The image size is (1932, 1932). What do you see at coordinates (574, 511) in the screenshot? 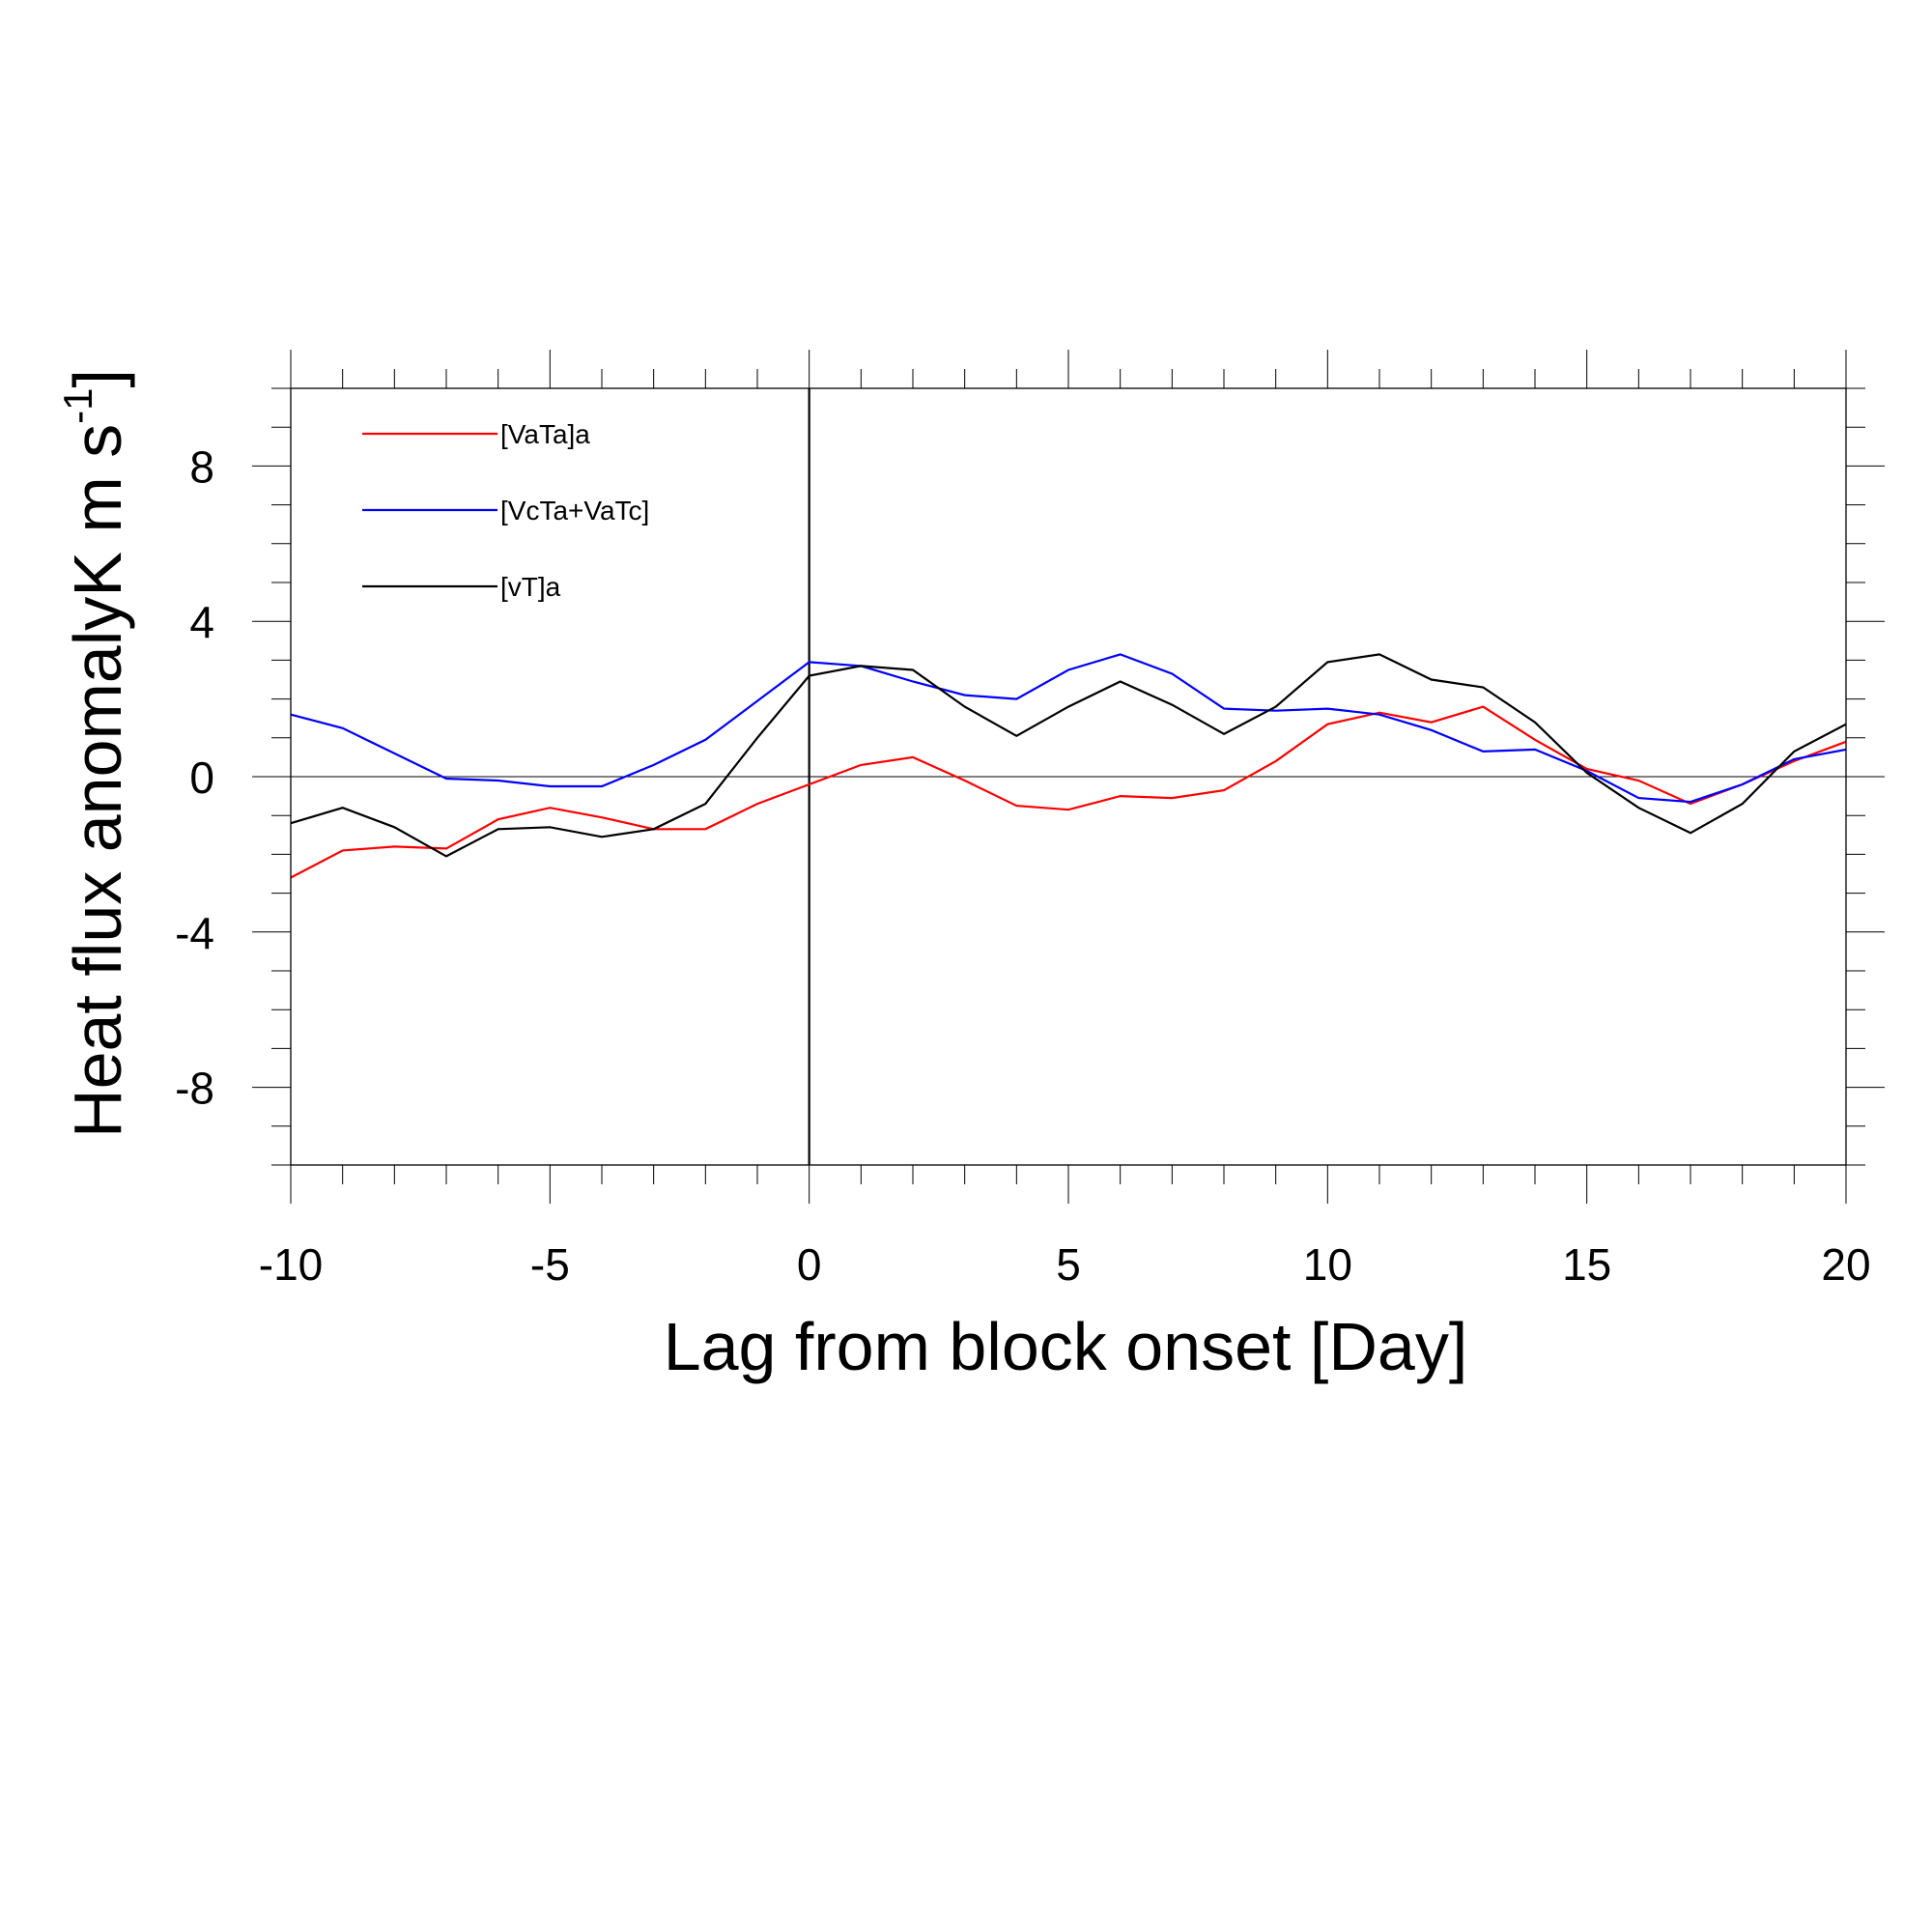
I see `legend-label-2: [VcTa+VaTc]` at bounding box center [574, 511].